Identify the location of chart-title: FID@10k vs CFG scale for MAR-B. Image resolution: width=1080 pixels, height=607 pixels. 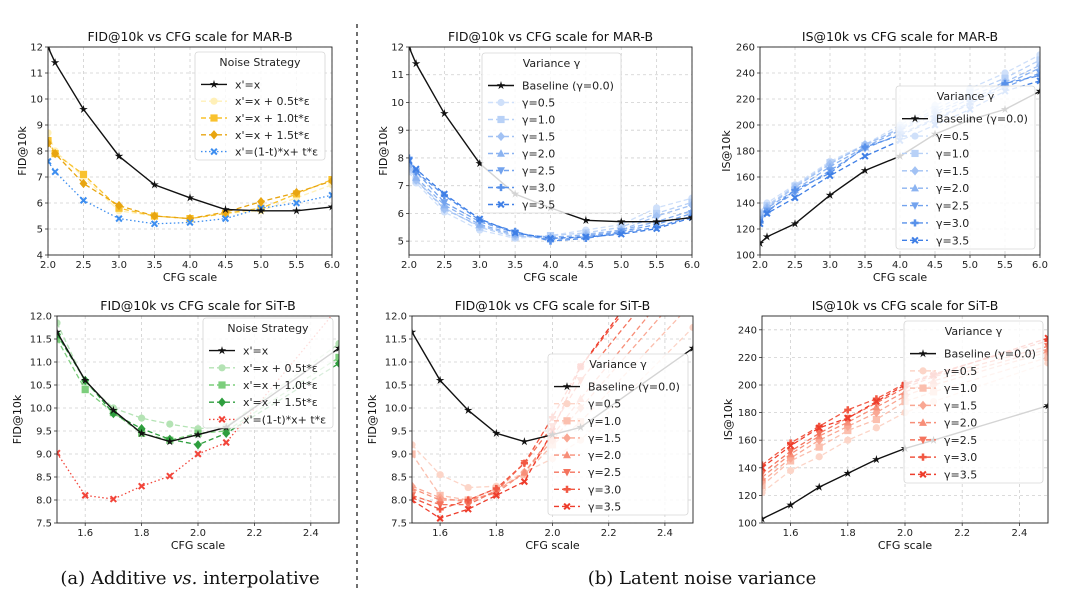
(550, 36).